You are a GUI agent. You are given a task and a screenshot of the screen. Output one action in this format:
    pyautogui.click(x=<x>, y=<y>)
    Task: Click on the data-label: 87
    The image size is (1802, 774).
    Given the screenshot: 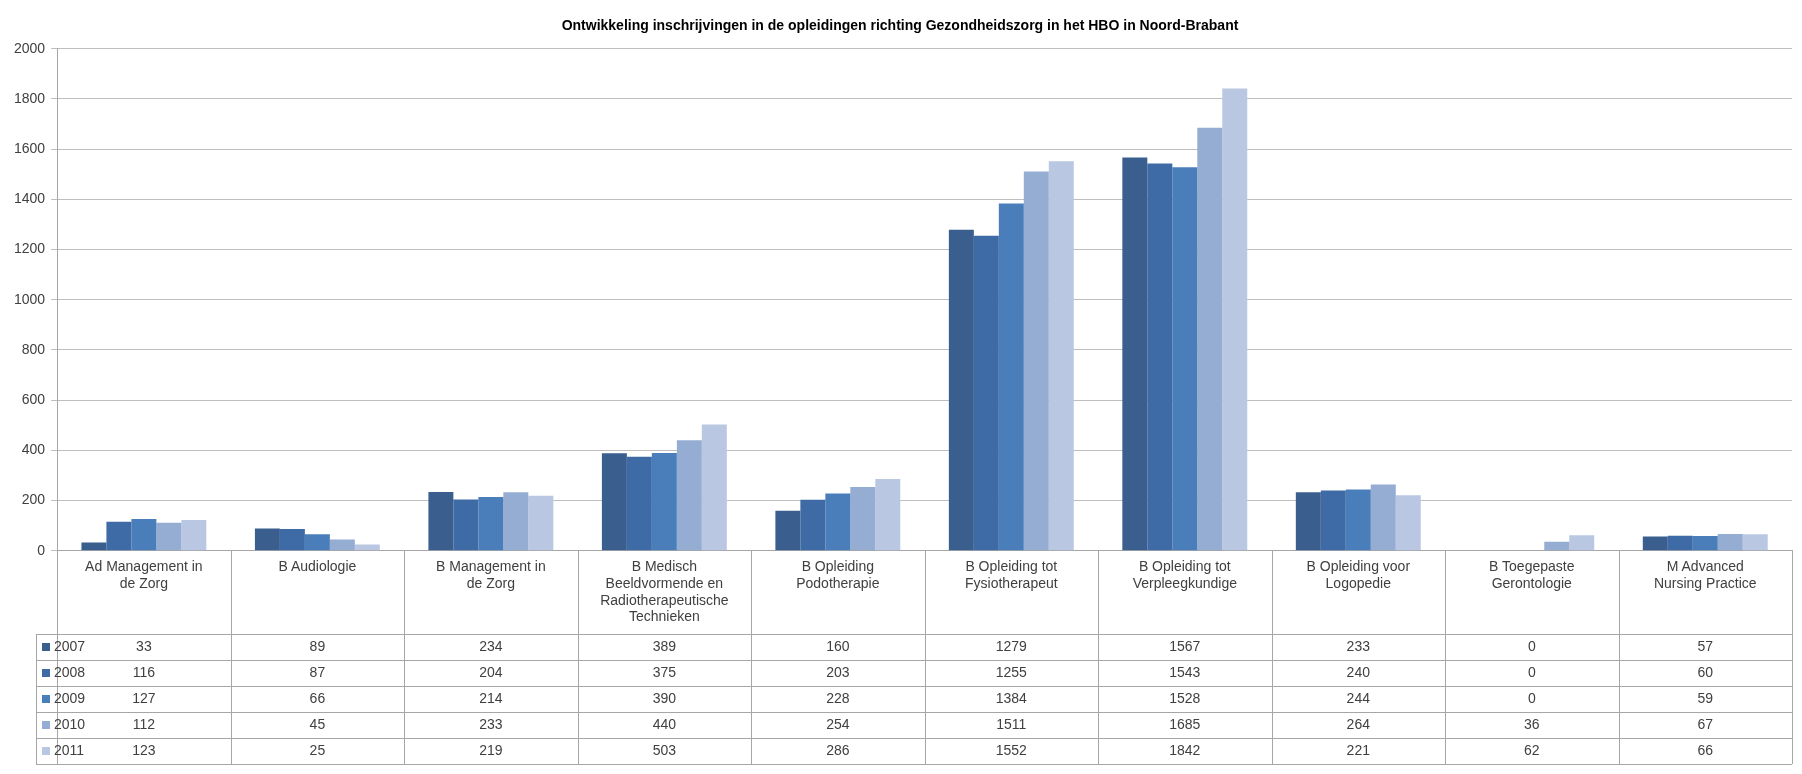 What is the action you would take?
    pyautogui.click(x=317, y=671)
    